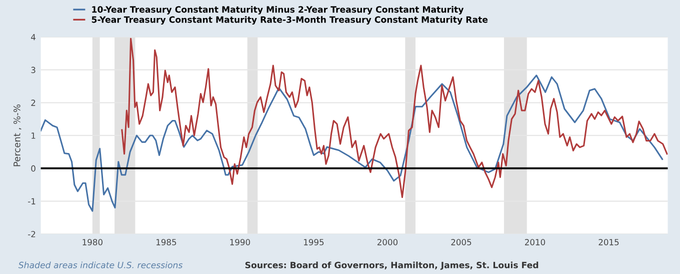  I want to click on source-note: Sources: Board of Governors, Hamilton, James, St. Louis Fed, so click(391, 266).